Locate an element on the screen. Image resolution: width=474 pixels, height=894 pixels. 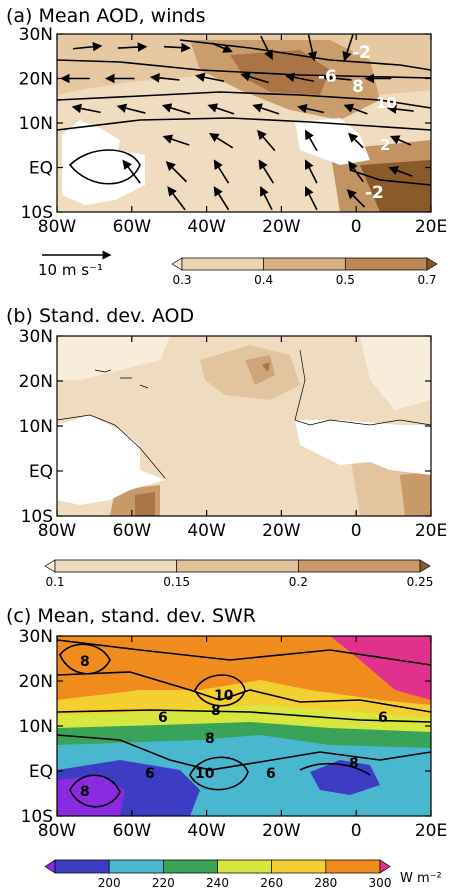
contour-label: 2 is located at coordinates (385, 145).